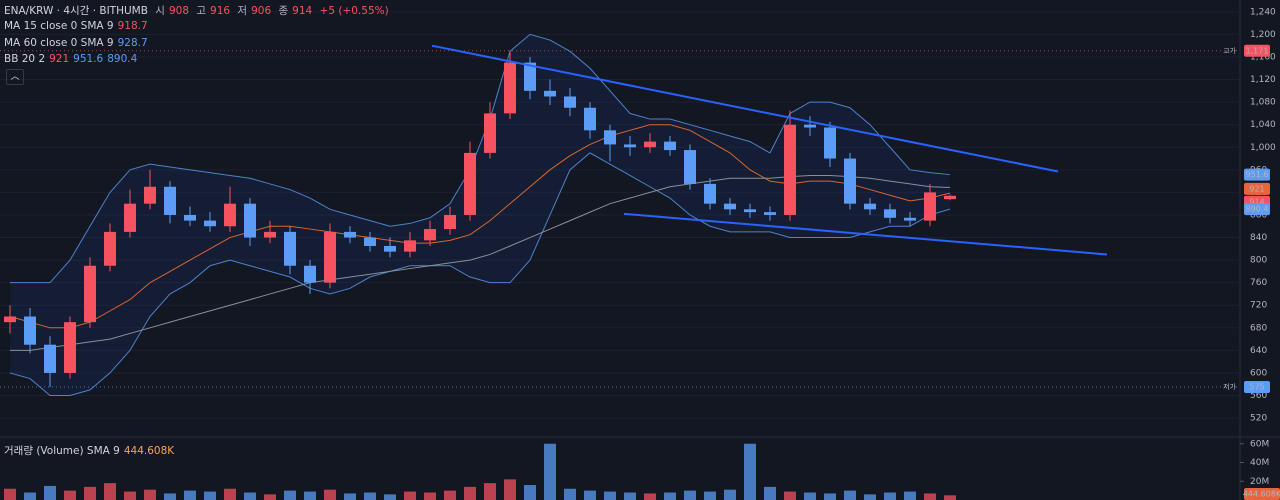  What do you see at coordinates (122, 59) in the screenshot?
I see `legend-value: 890.4` at bounding box center [122, 59].